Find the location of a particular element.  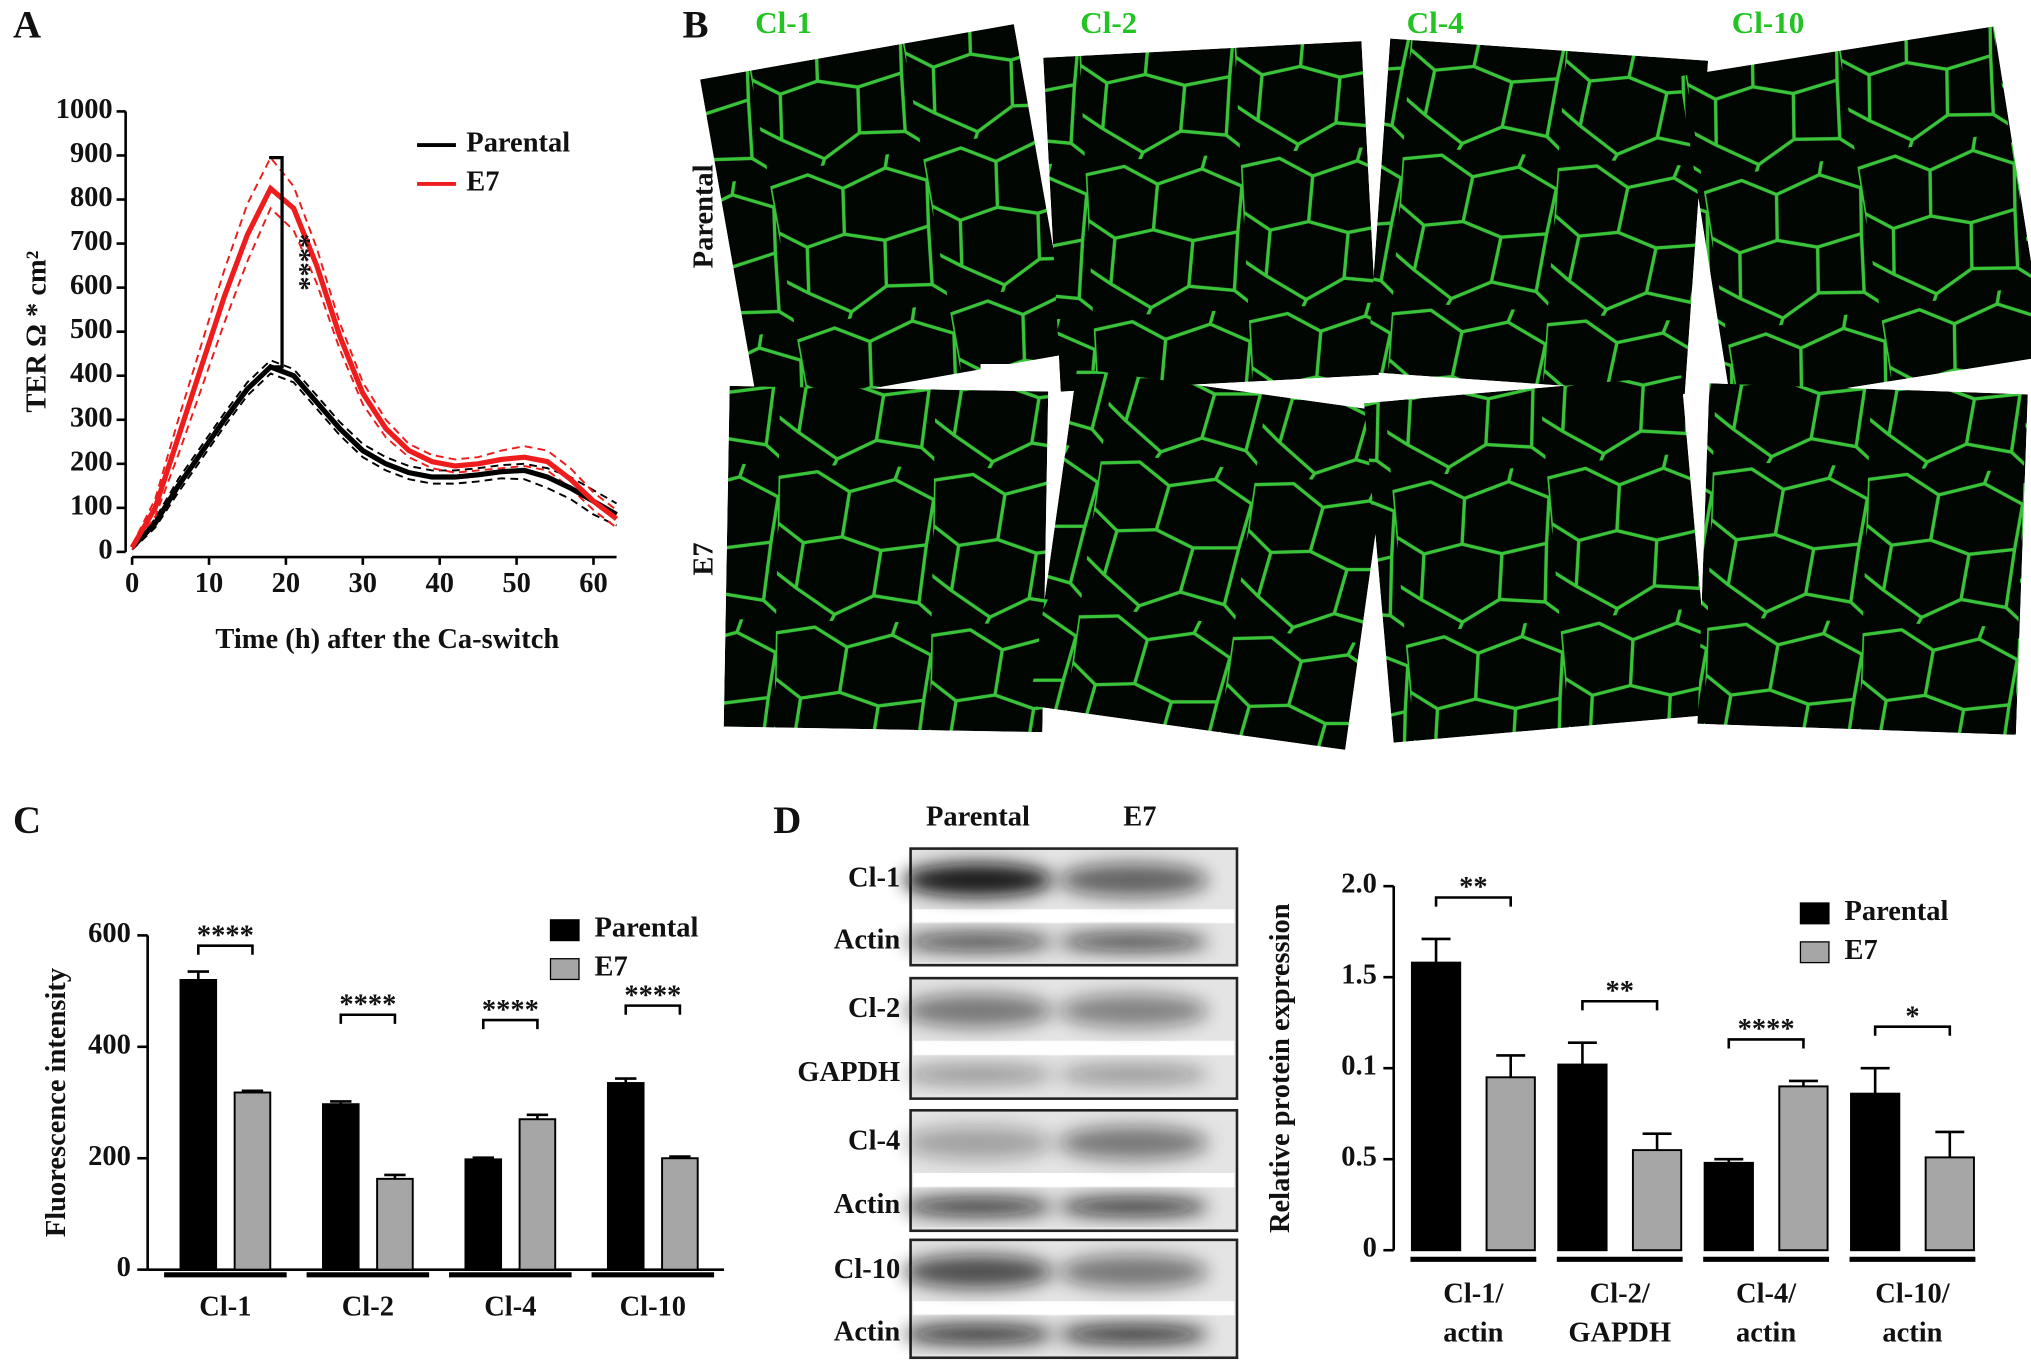

x-tick-label: Cl-10 is located at coordinates (653, 1306).